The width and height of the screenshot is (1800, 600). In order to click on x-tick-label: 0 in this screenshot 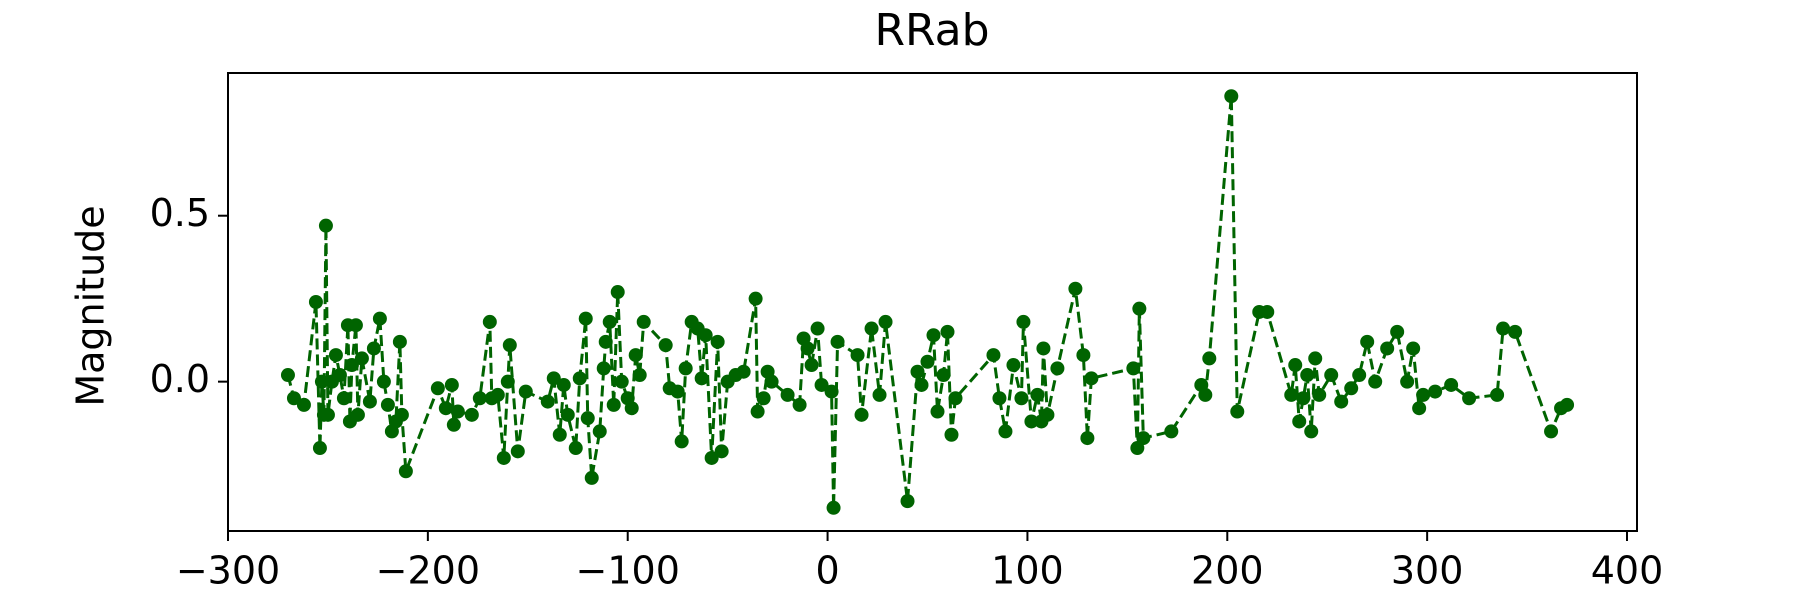, I will do `click(827, 571)`.